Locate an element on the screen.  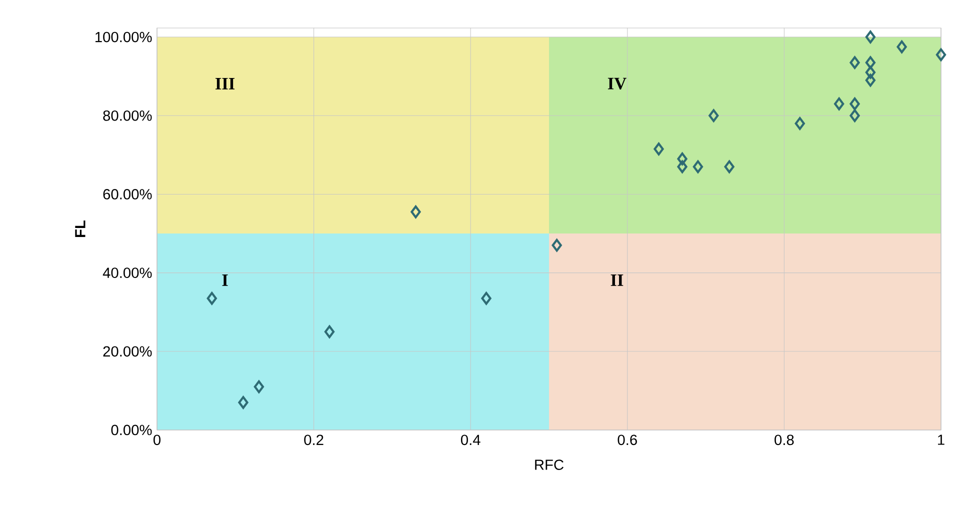
y-tick-label: 60.00% is located at coordinates (127, 194).